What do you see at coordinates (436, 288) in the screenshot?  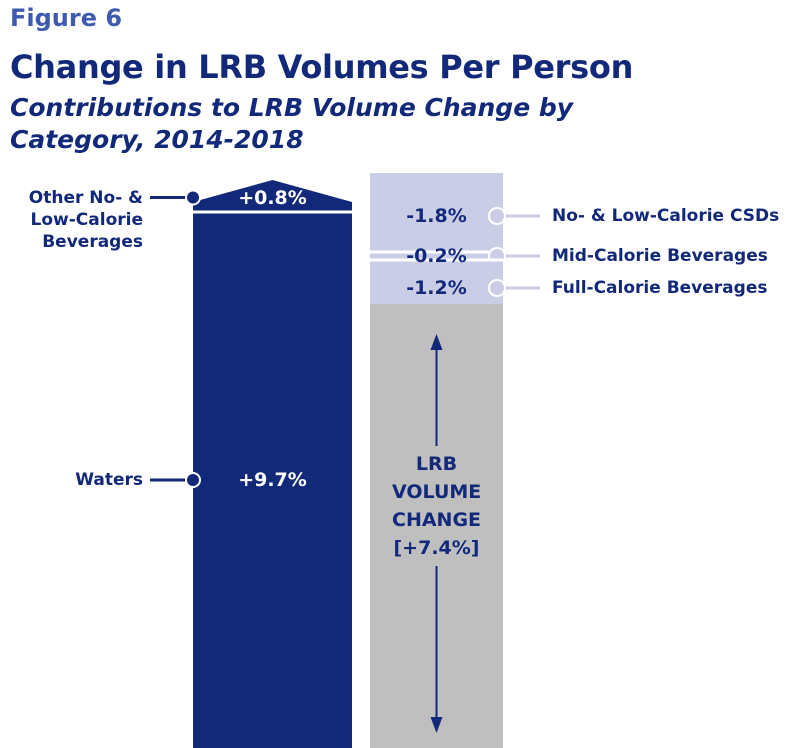 I see `value-label: -1.2%` at bounding box center [436, 288].